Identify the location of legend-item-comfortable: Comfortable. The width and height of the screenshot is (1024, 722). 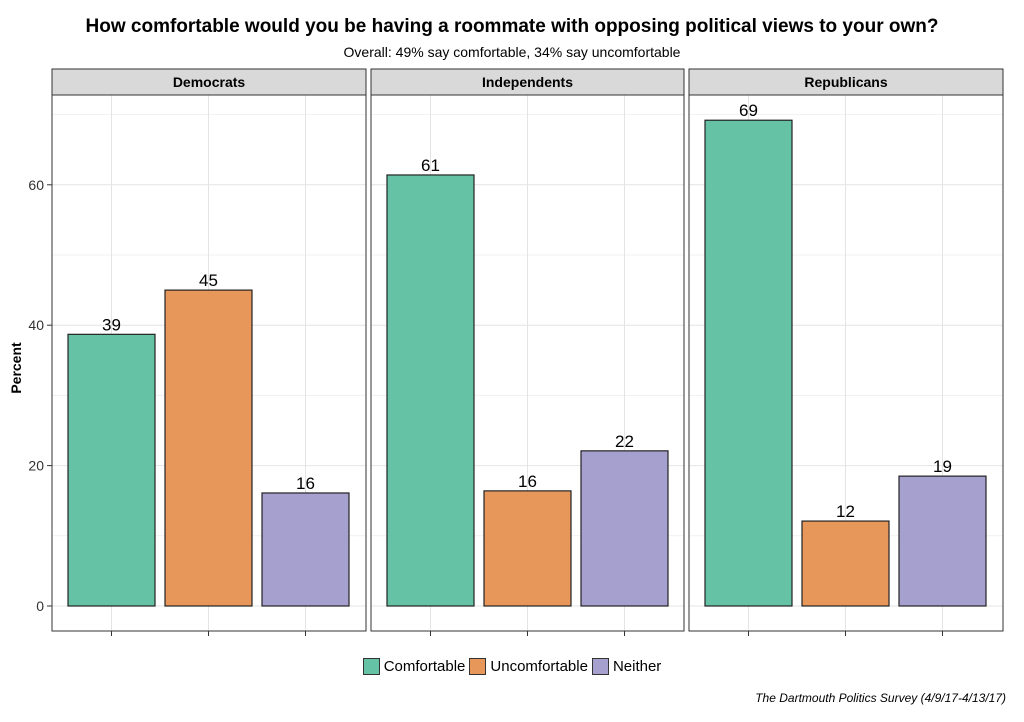
(414, 666).